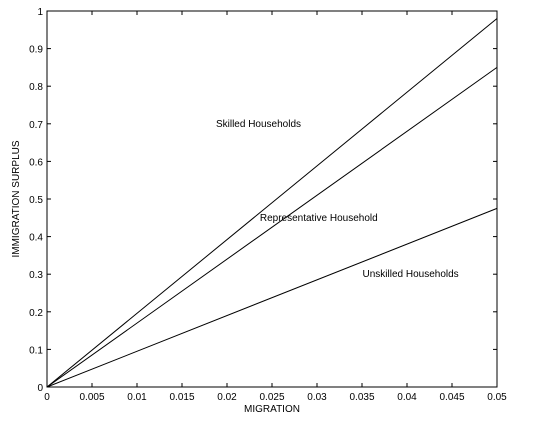 This screenshot has width=545, height=421. Describe the element at coordinates (319, 218) in the screenshot. I see `series-label-1: Representative Household` at that location.